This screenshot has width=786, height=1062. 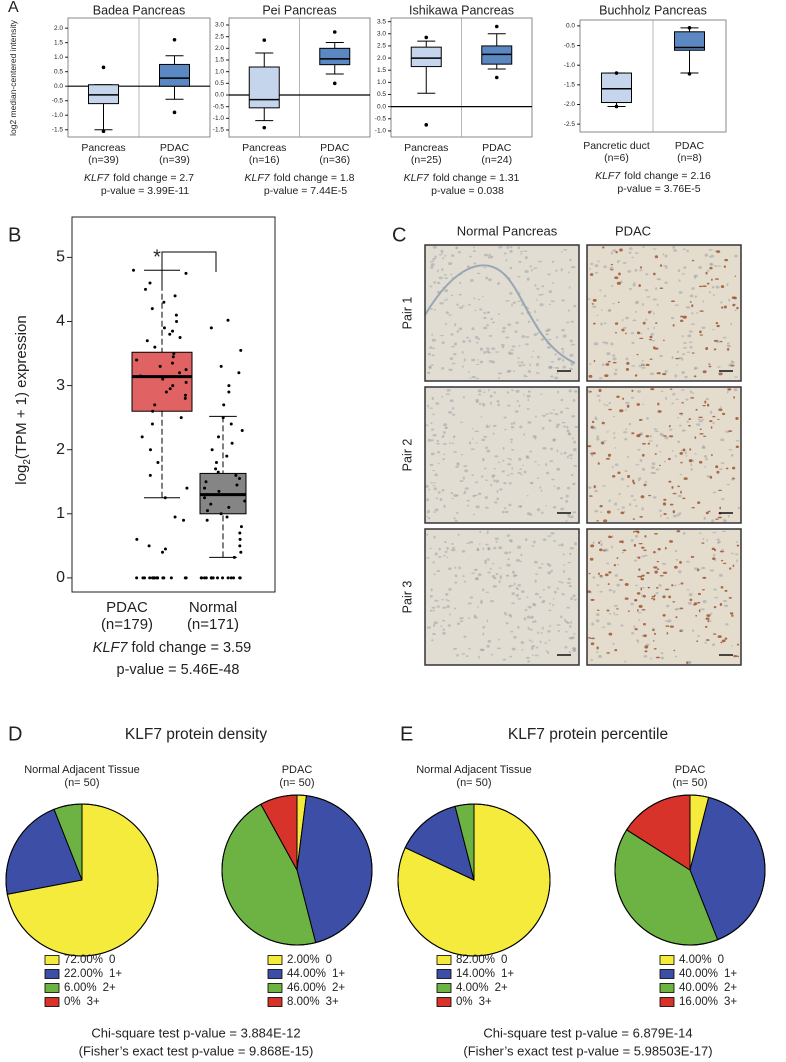 I want to click on y-tick-label: 3.5, so click(x=381, y=21).